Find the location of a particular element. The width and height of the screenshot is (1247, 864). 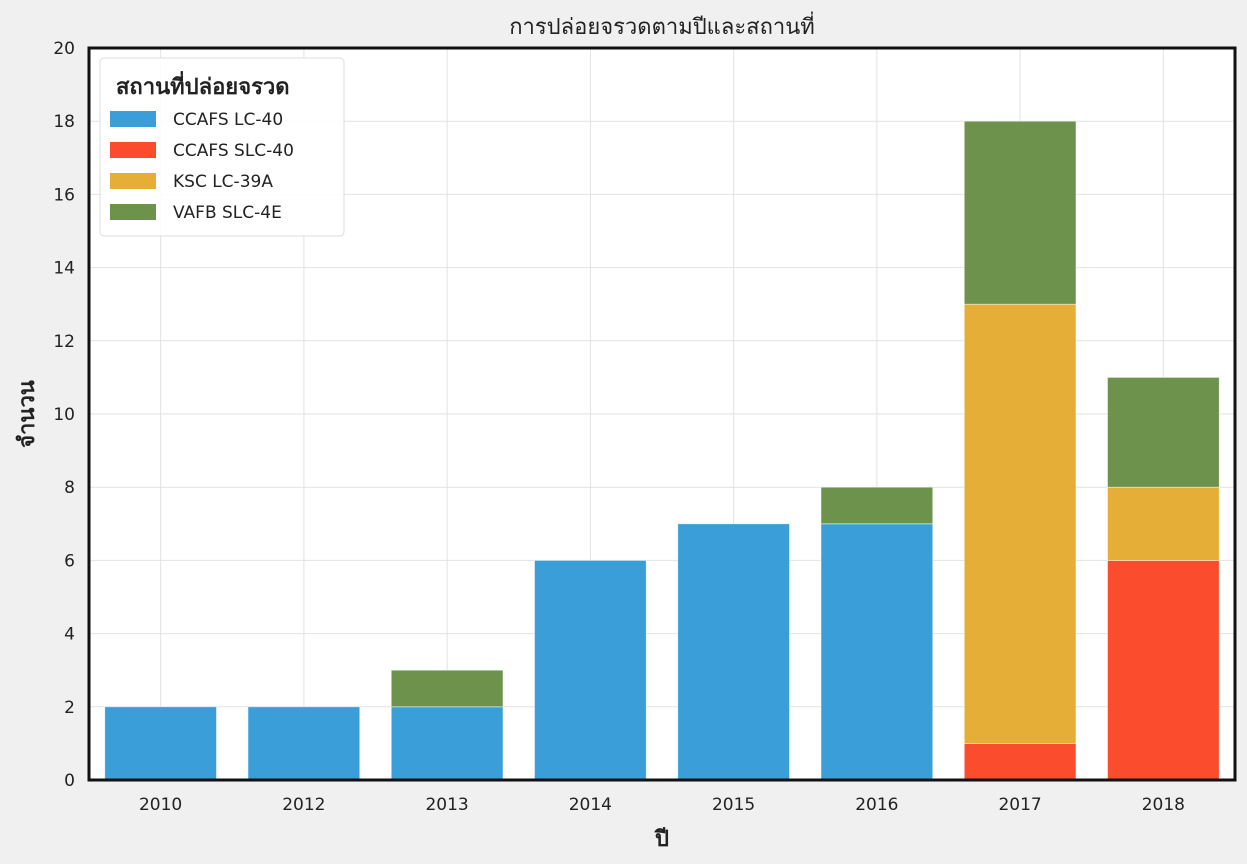

legend-label: KSC LC-39A is located at coordinates (223, 182).